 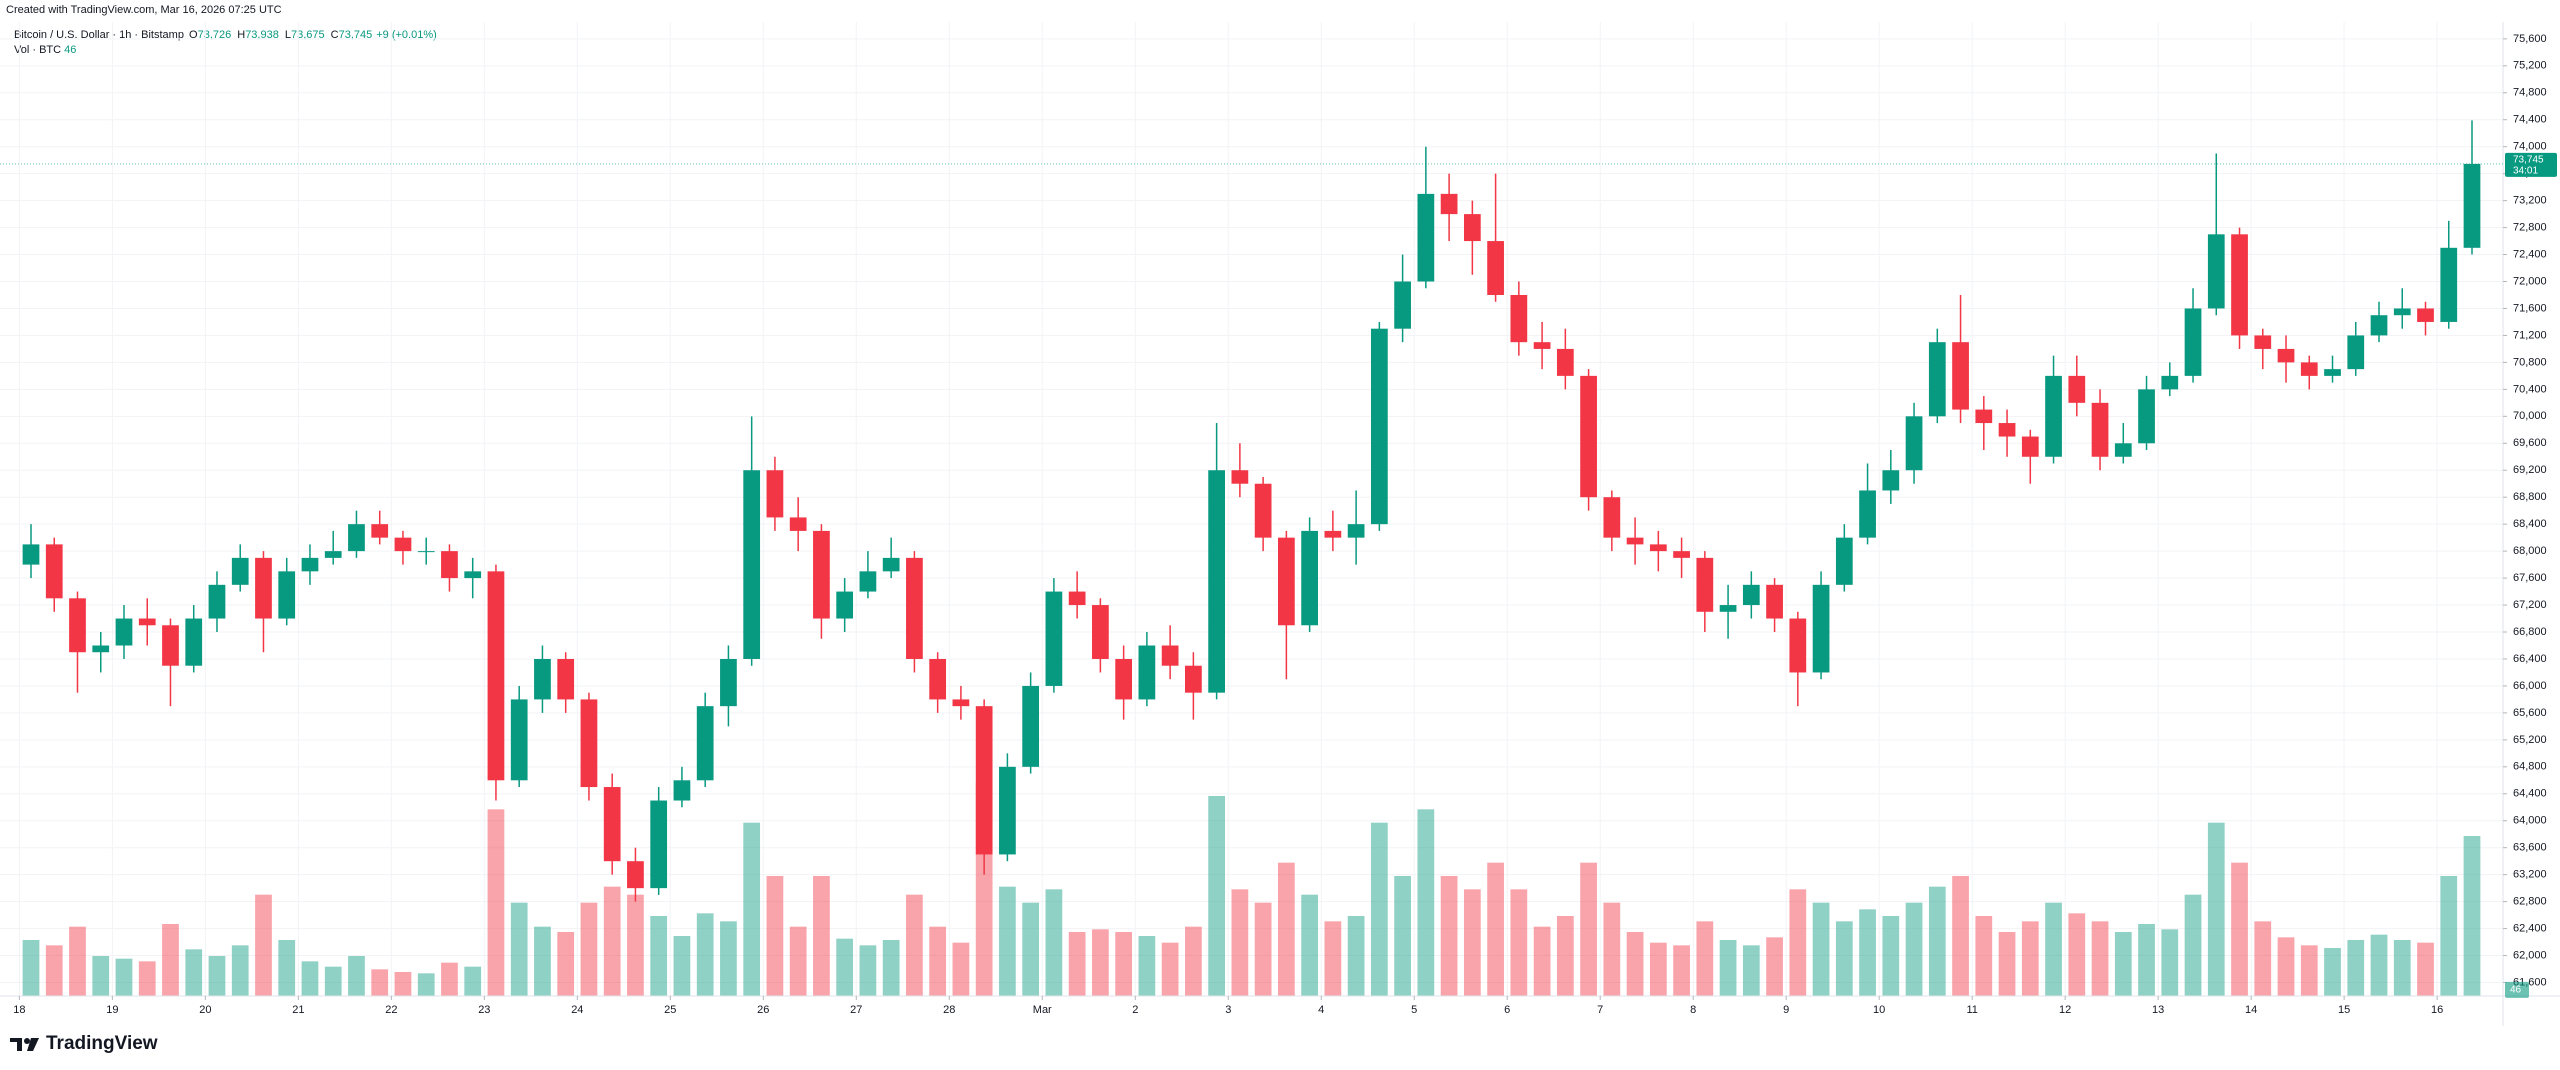 I want to click on y-tick-label: 64,800, so click(x=2530, y=767).